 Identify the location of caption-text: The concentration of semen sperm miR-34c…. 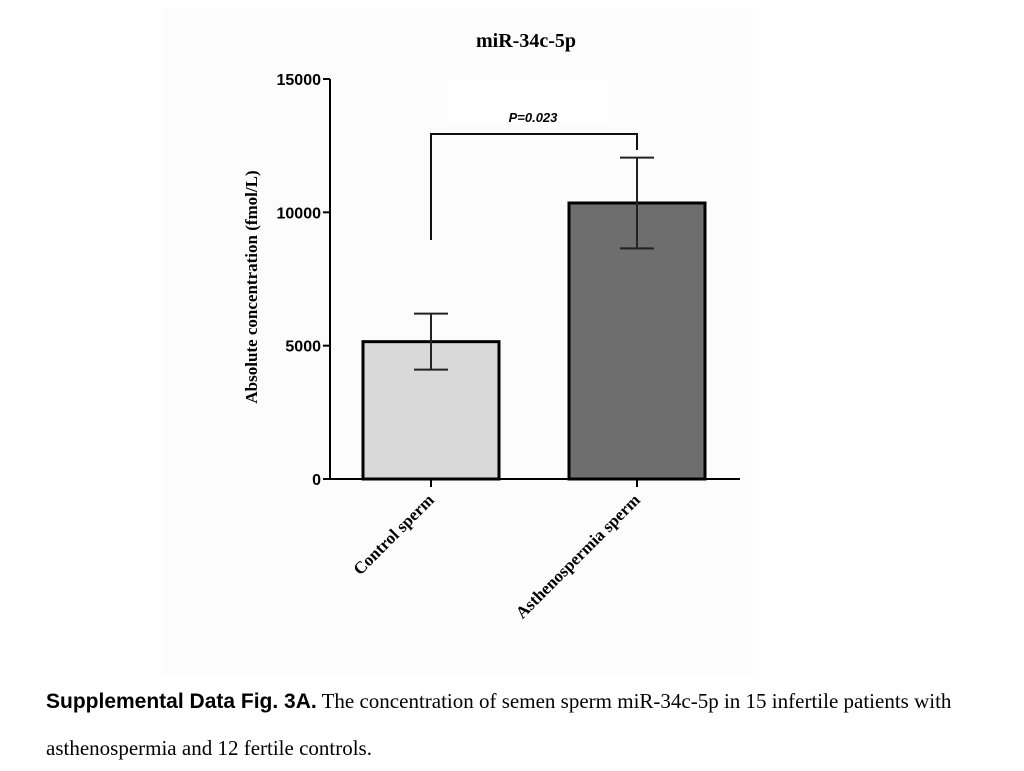
(499, 724).